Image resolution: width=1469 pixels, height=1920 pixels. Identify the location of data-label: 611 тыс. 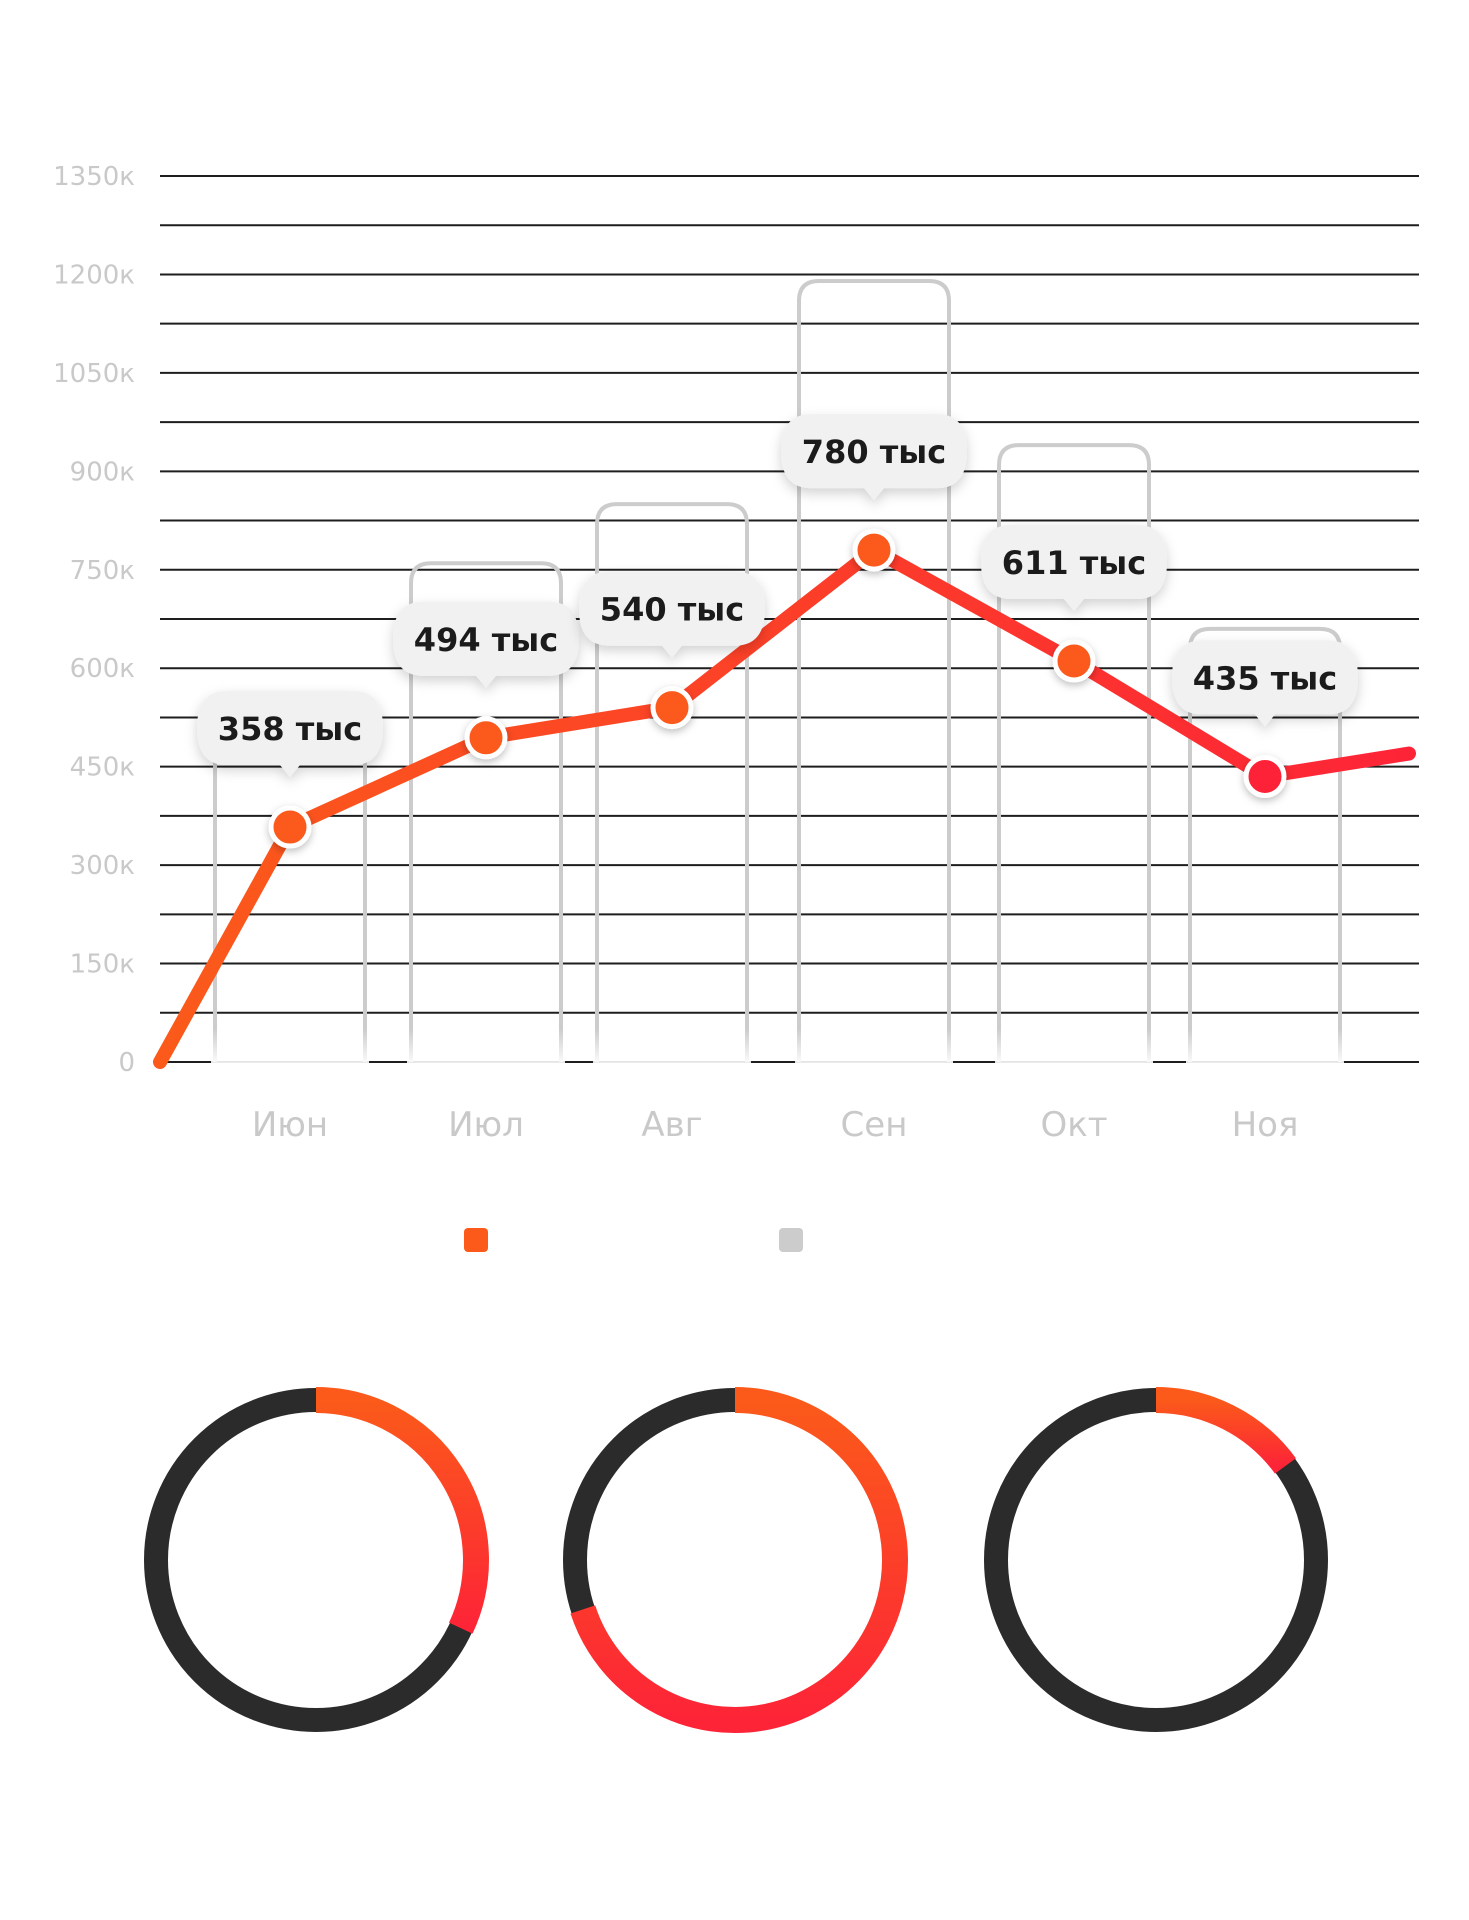
(1074, 563).